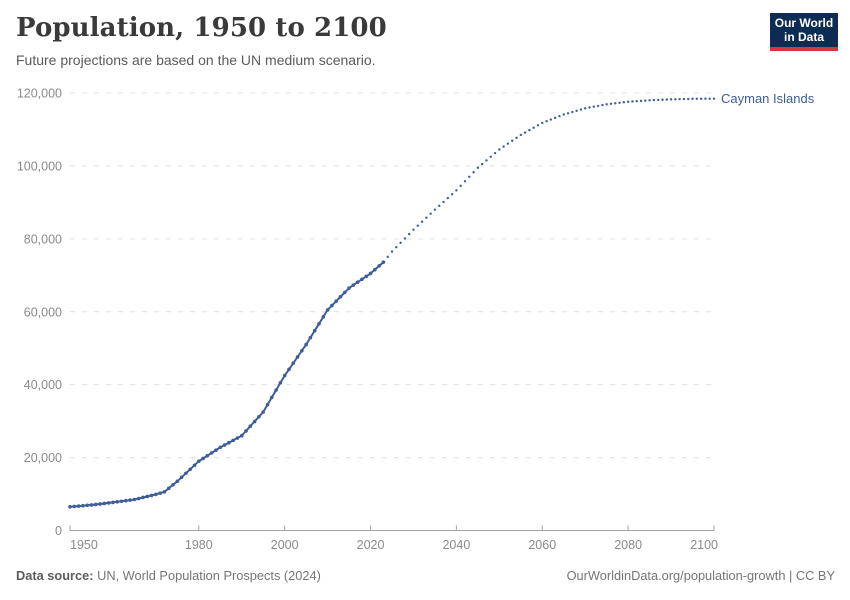 The height and width of the screenshot is (600, 850). What do you see at coordinates (804, 22) in the screenshot?
I see `owid-logo-line1: Our World` at bounding box center [804, 22].